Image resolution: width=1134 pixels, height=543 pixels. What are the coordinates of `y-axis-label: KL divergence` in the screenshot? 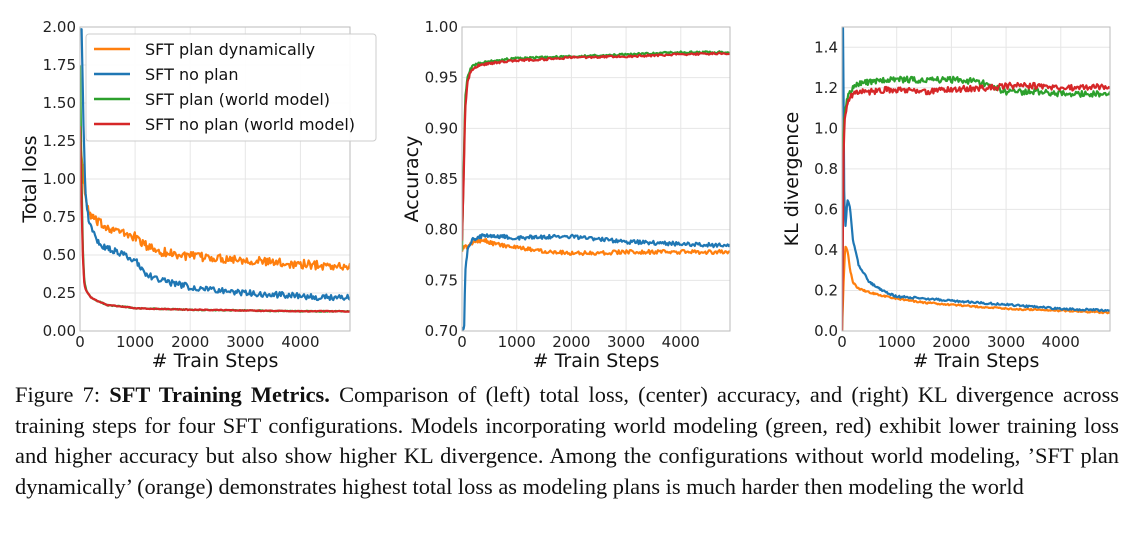 It's located at (792, 179).